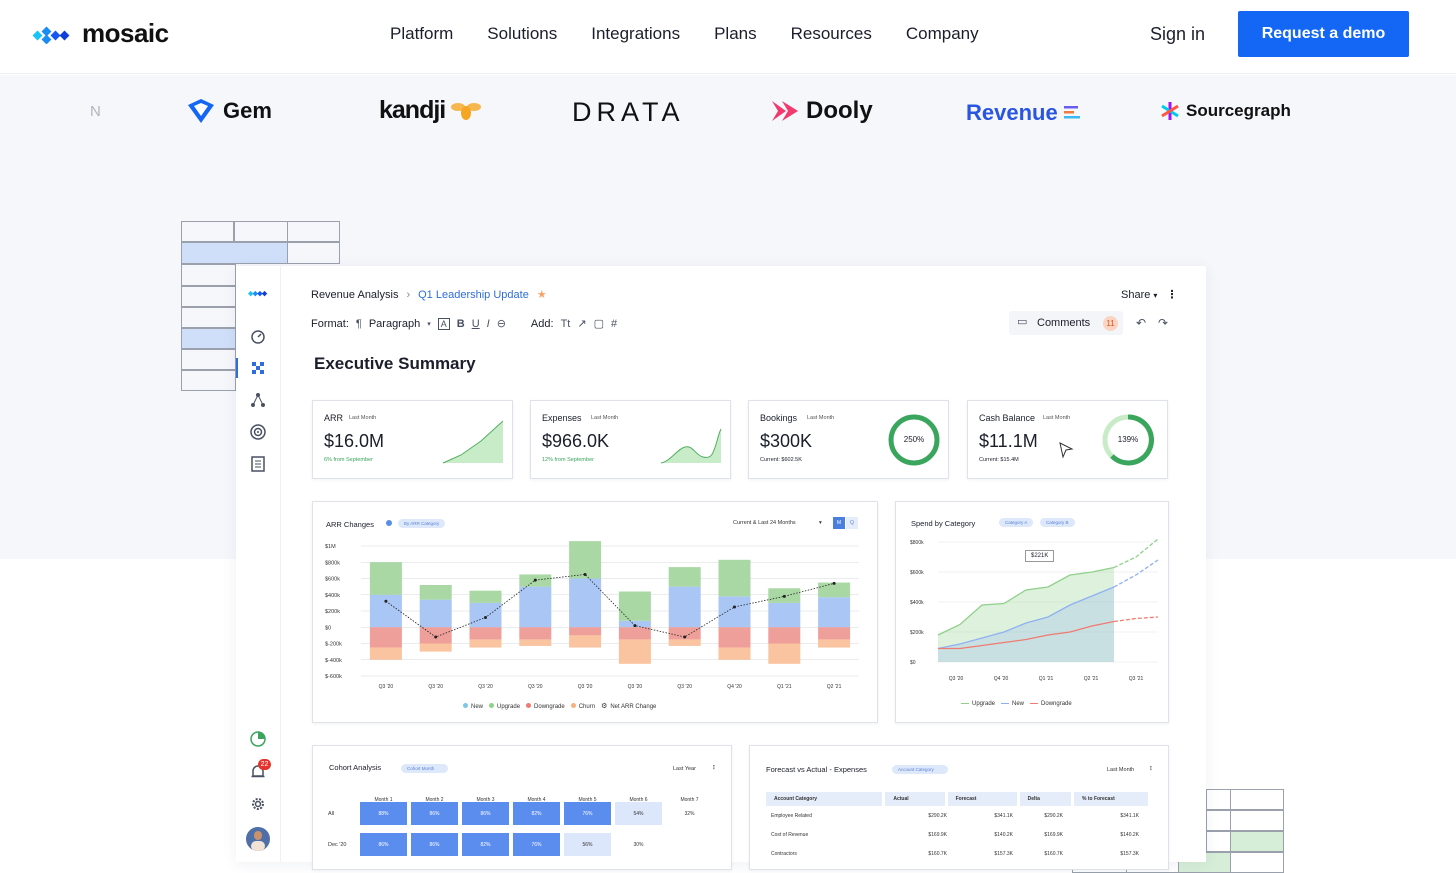 The height and width of the screenshot is (873, 1456). What do you see at coordinates (1218, 799) in the screenshot?
I see `grid-cell` at bounding box center [1218, 799].